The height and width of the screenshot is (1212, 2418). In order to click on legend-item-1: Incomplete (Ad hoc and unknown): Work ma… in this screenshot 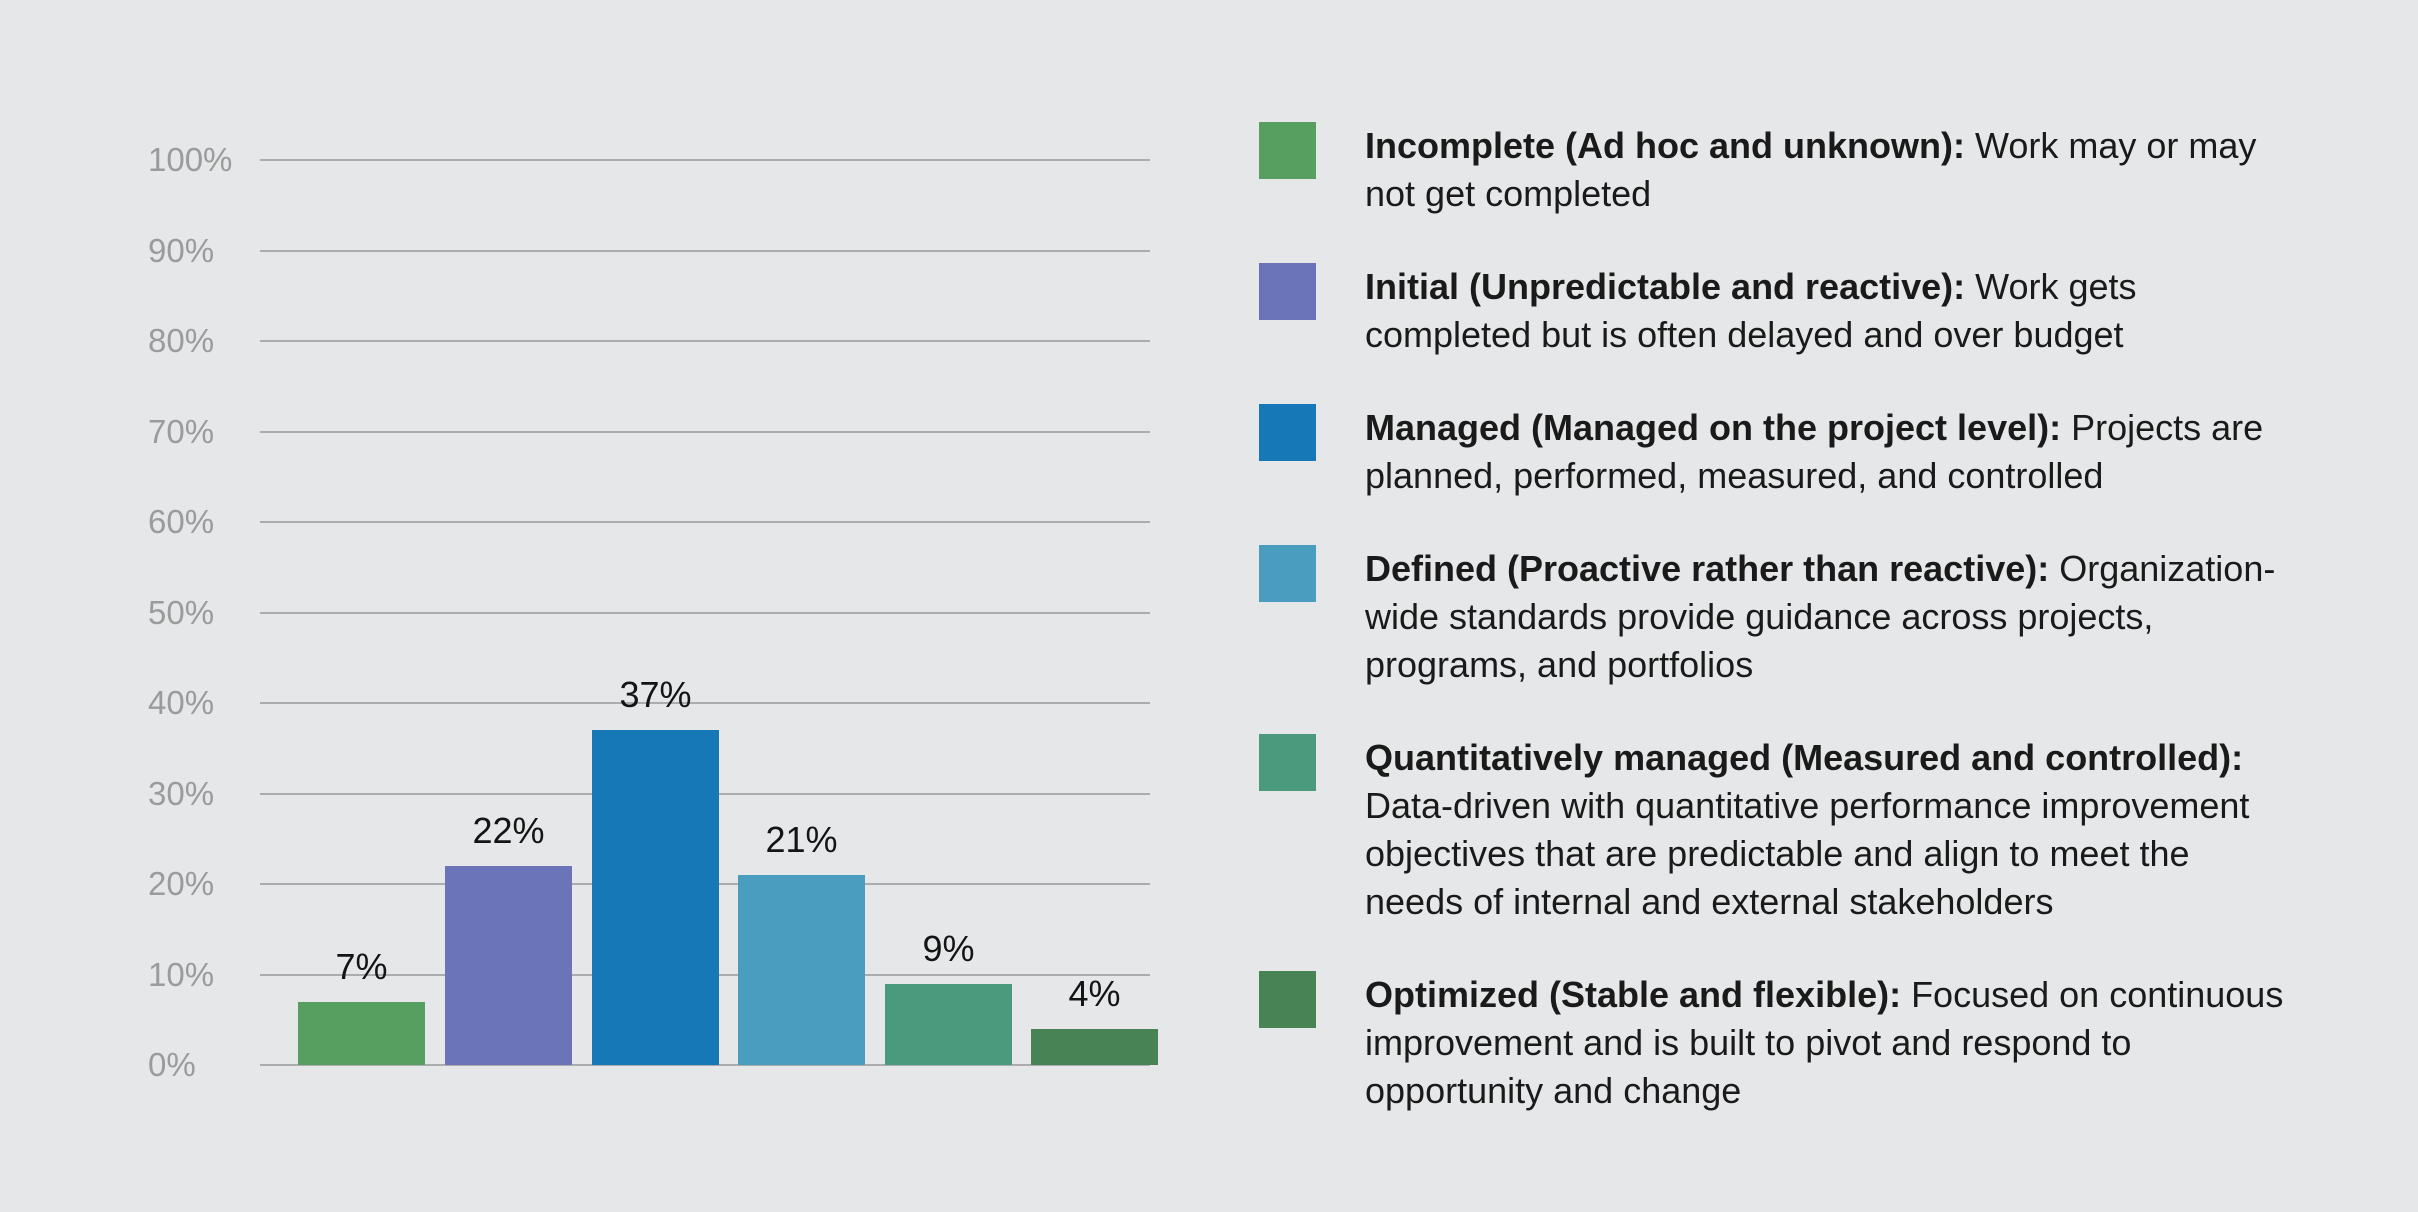, I will do `click(1789, 170)`.